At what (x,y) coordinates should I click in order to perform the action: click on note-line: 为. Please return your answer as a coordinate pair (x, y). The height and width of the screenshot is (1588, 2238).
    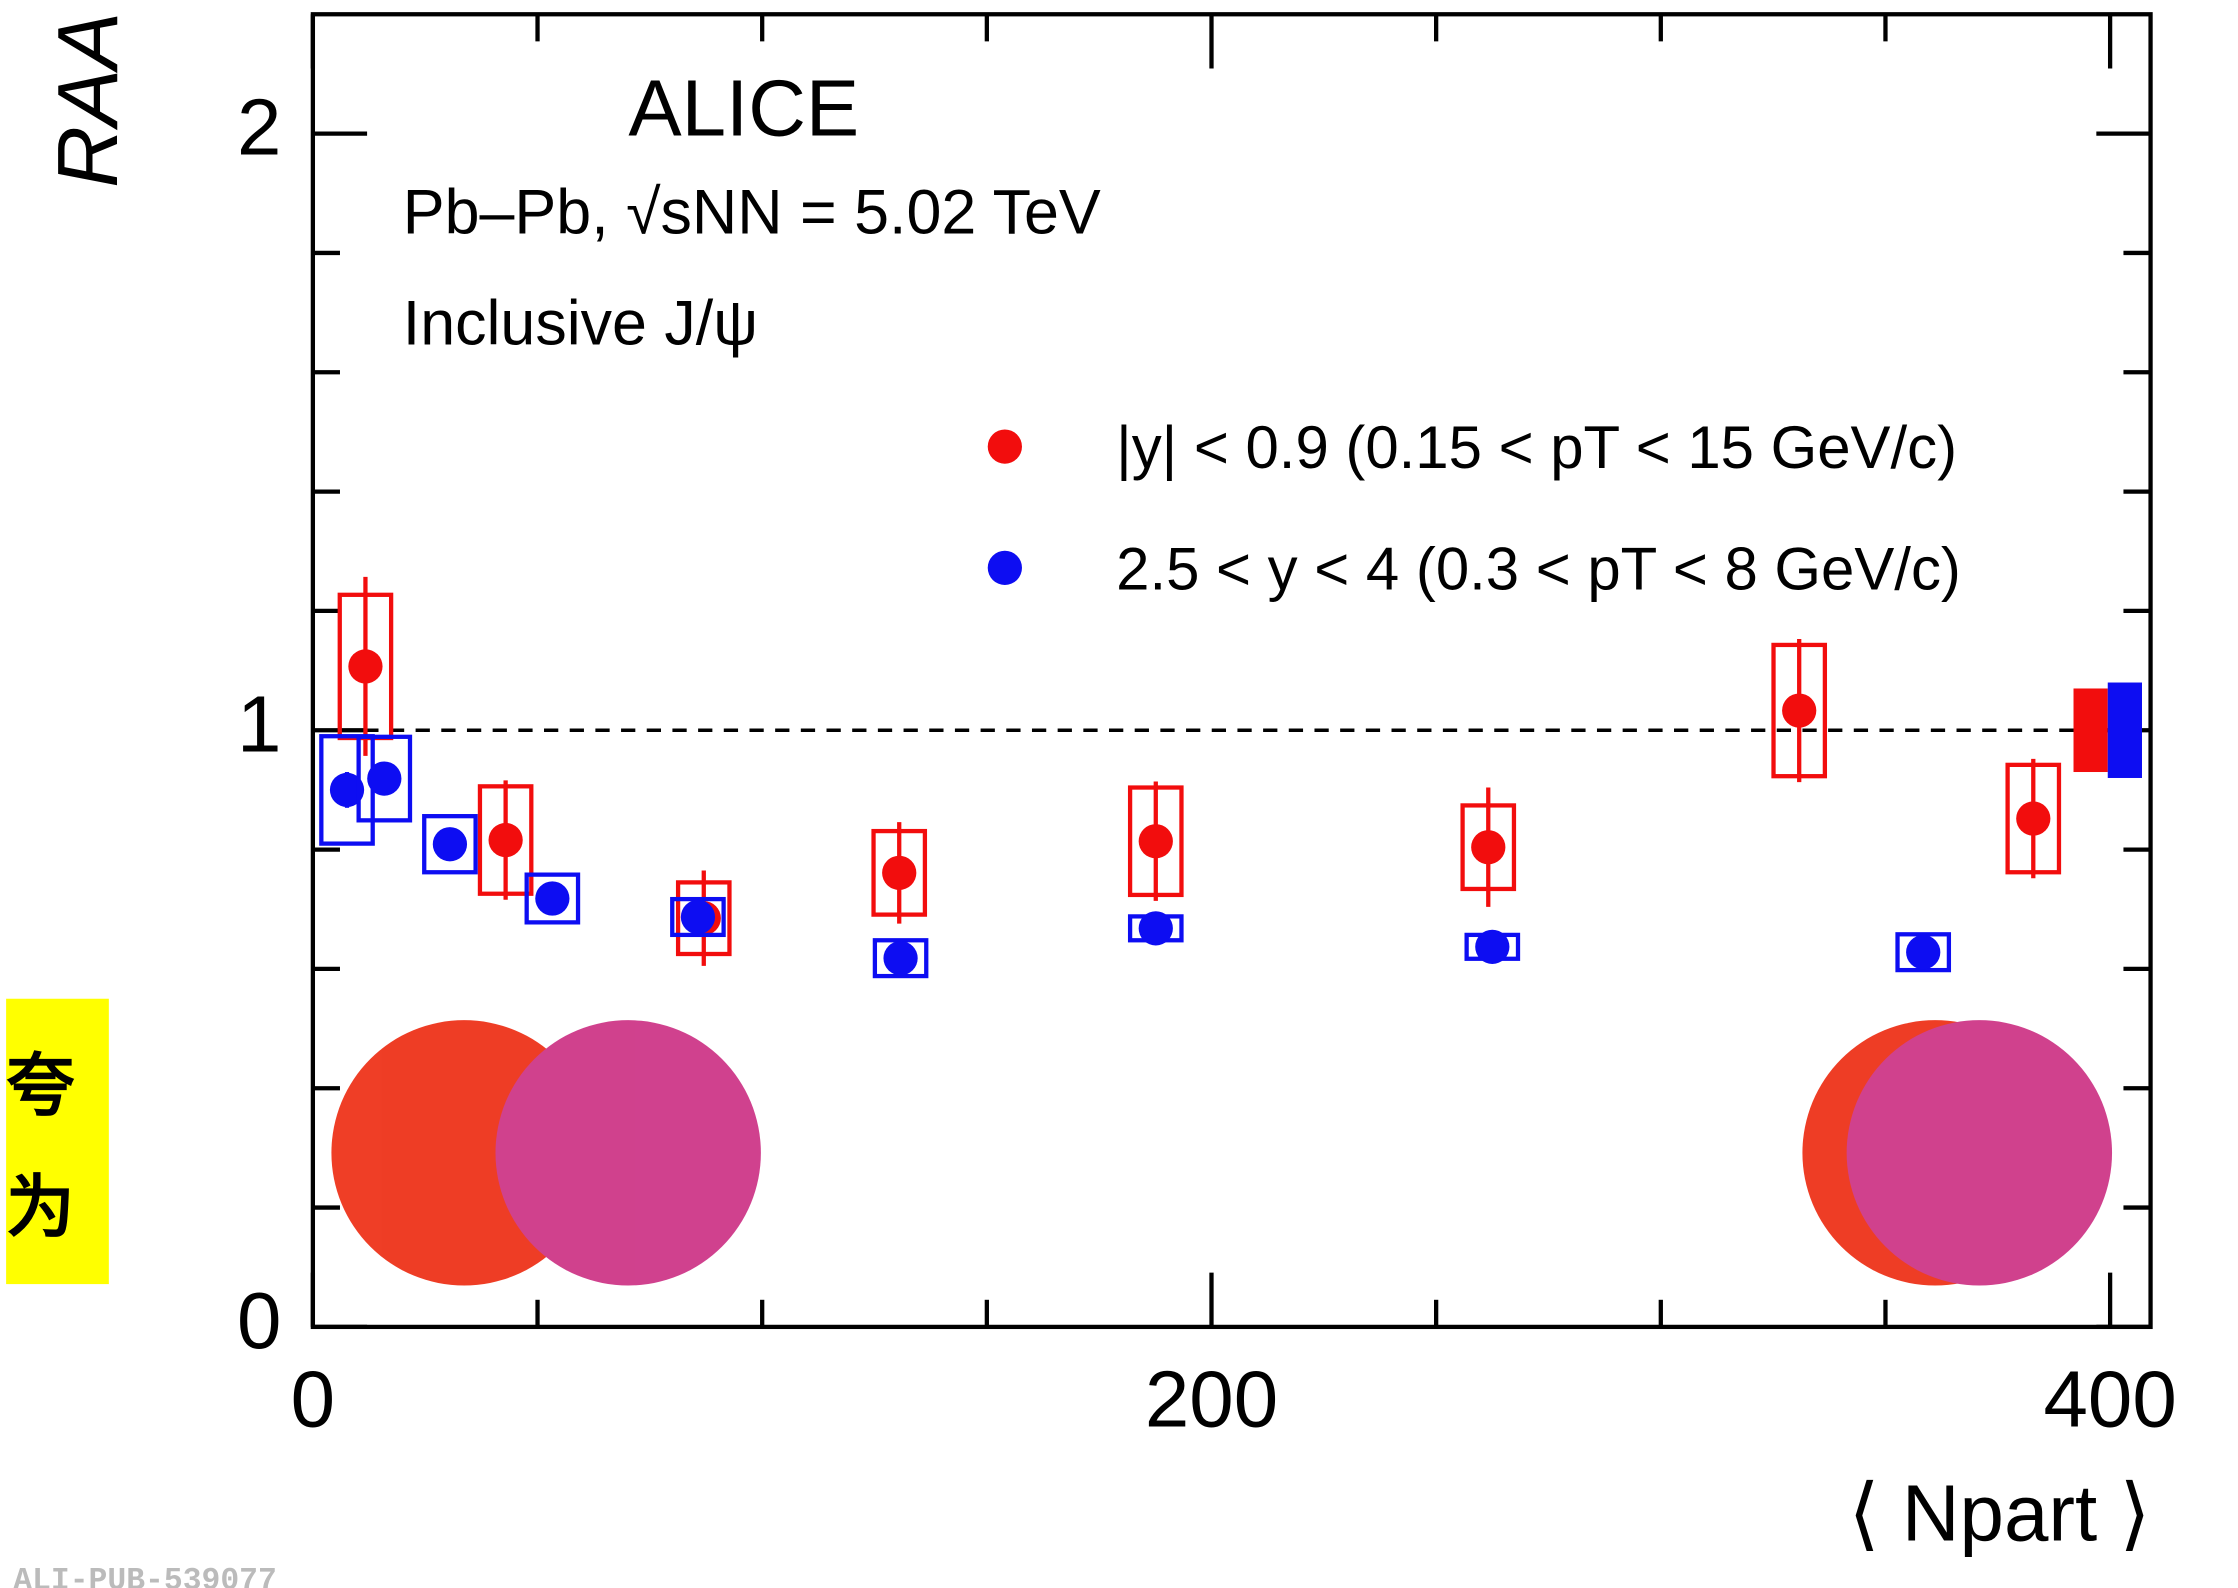
    Looking at the image, I should click on (40, 1207).